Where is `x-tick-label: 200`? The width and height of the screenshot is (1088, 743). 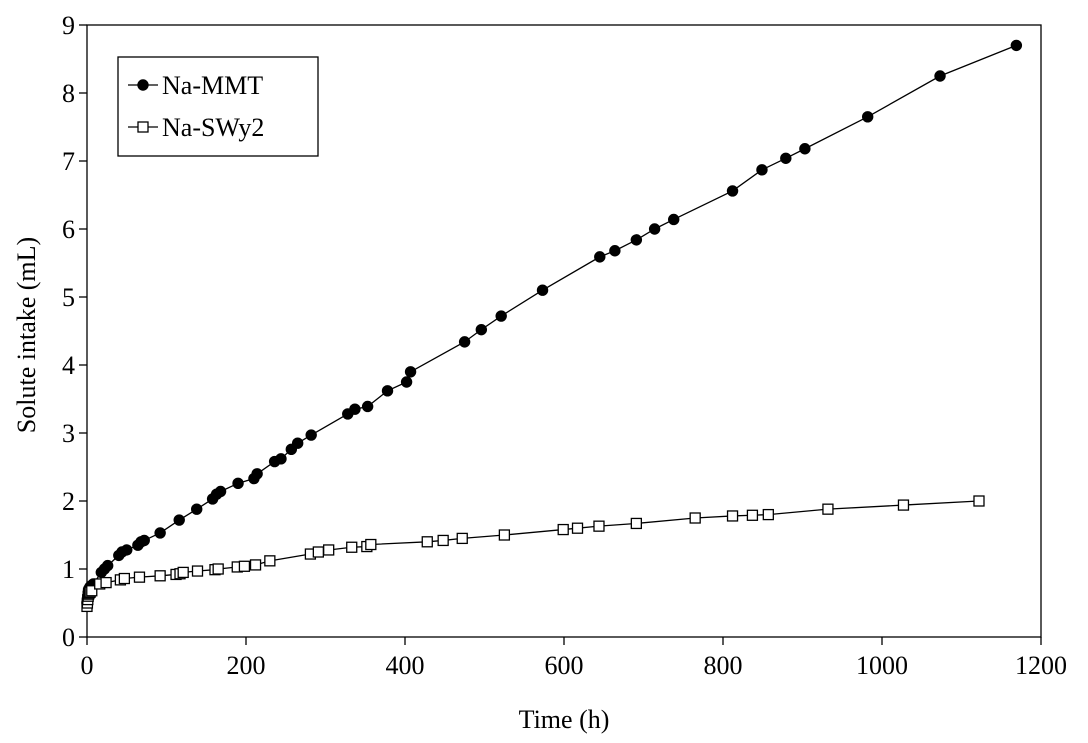 x-tick-label: 200 is located at coordinates (246, 665).